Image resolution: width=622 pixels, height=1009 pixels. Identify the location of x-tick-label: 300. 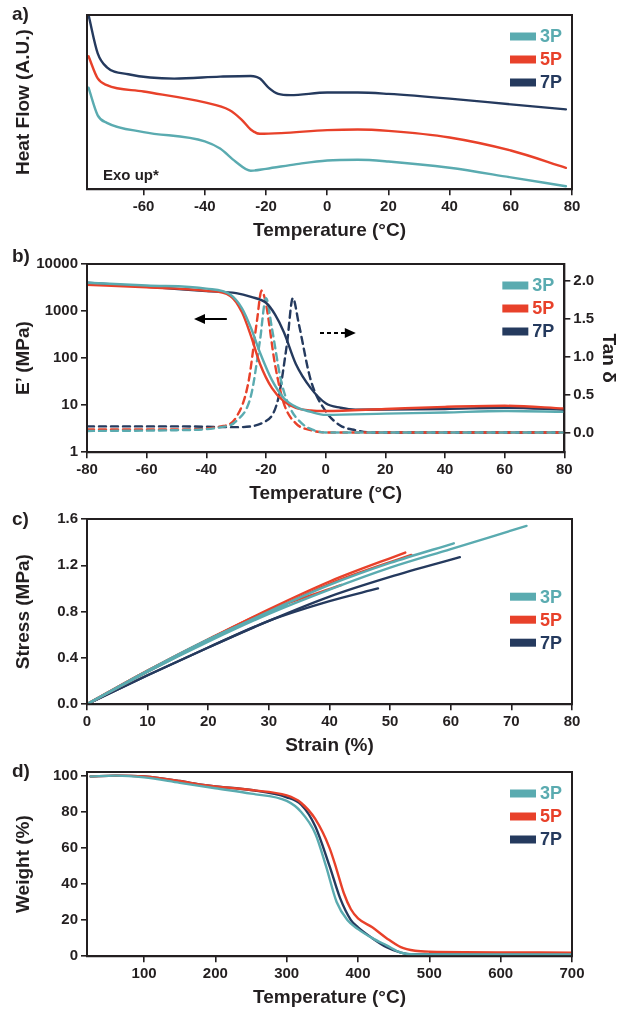
(287, 973).